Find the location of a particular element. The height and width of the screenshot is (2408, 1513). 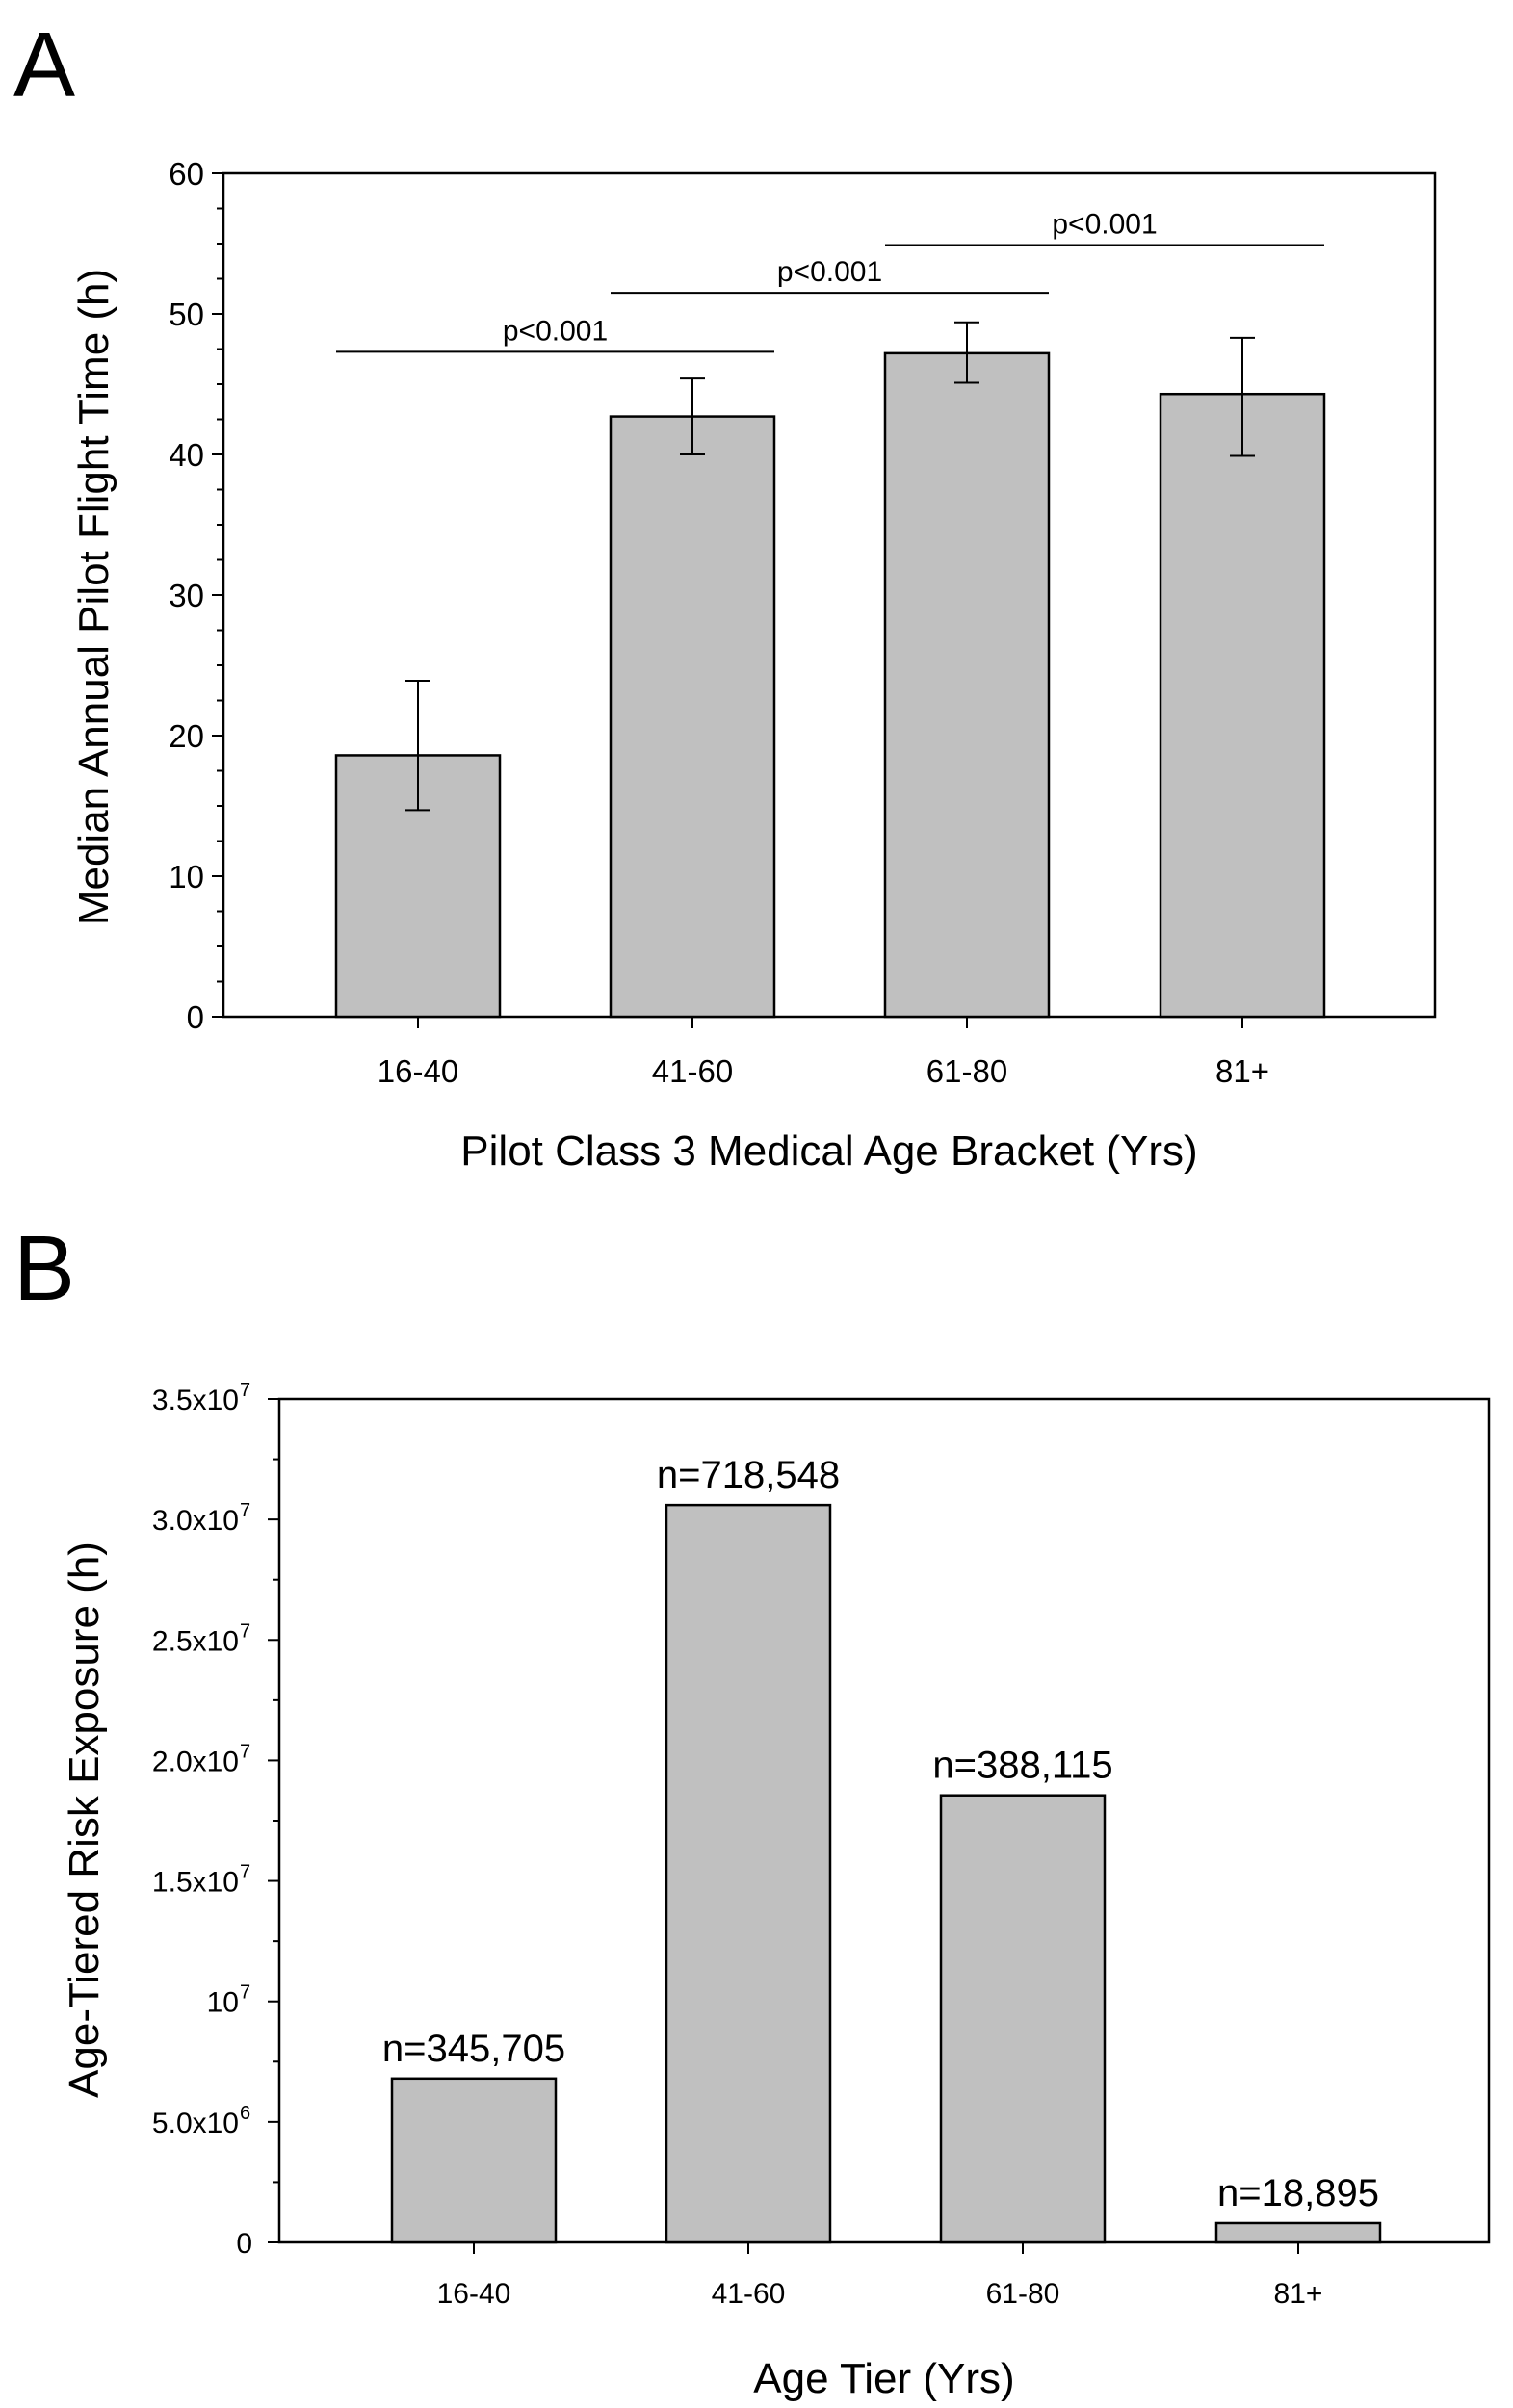

y-tick-exponent: 6 is located at coordinates (245, 2114).